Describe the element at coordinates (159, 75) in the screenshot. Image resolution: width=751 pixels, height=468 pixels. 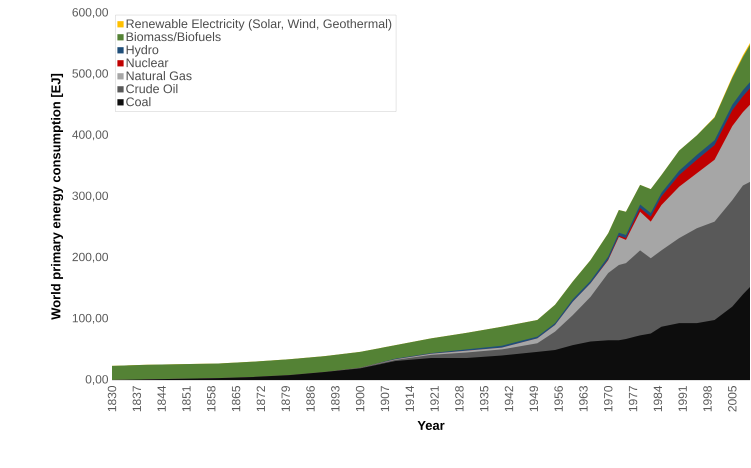
I see `legend-label: Natural Gas` at that location.